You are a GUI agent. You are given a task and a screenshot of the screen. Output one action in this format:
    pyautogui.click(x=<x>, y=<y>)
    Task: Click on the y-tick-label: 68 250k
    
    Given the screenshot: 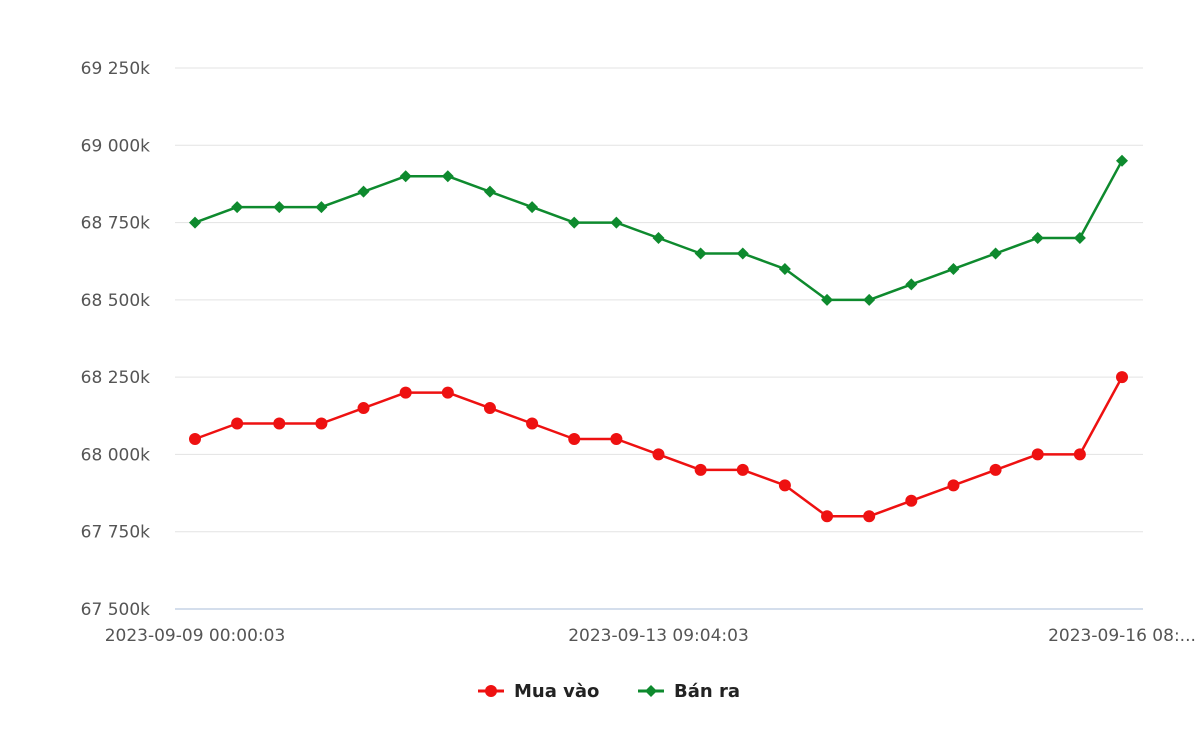 What is the action you would take?
    pyautogui.click(x=115, y=378)
    